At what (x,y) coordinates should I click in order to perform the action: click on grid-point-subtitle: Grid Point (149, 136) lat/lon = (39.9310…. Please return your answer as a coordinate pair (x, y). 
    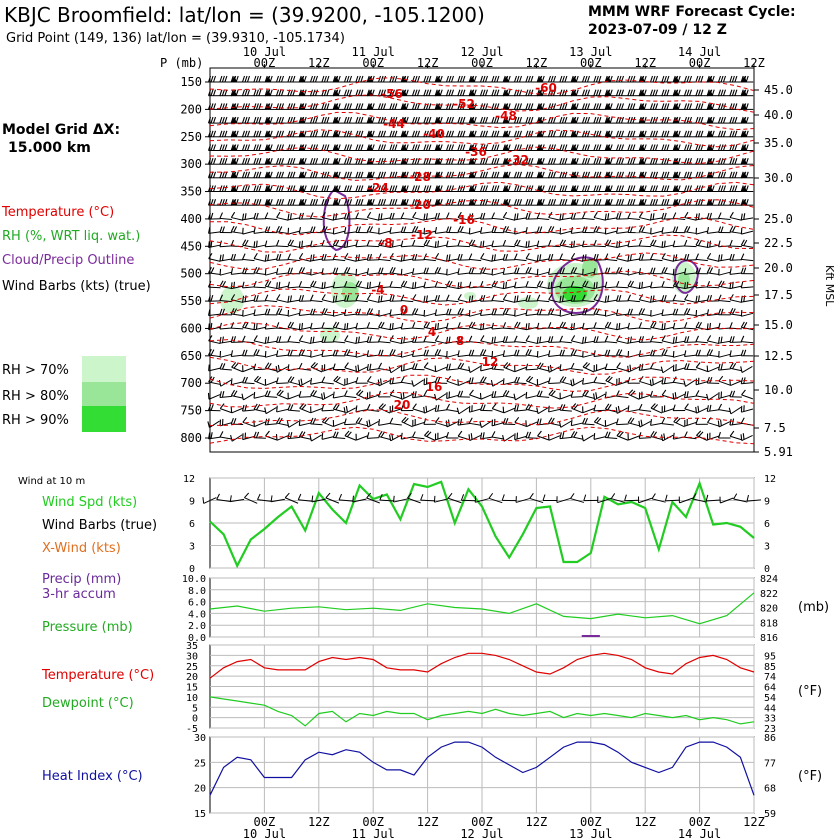
    Looking at the image, I should click on (175, 38).